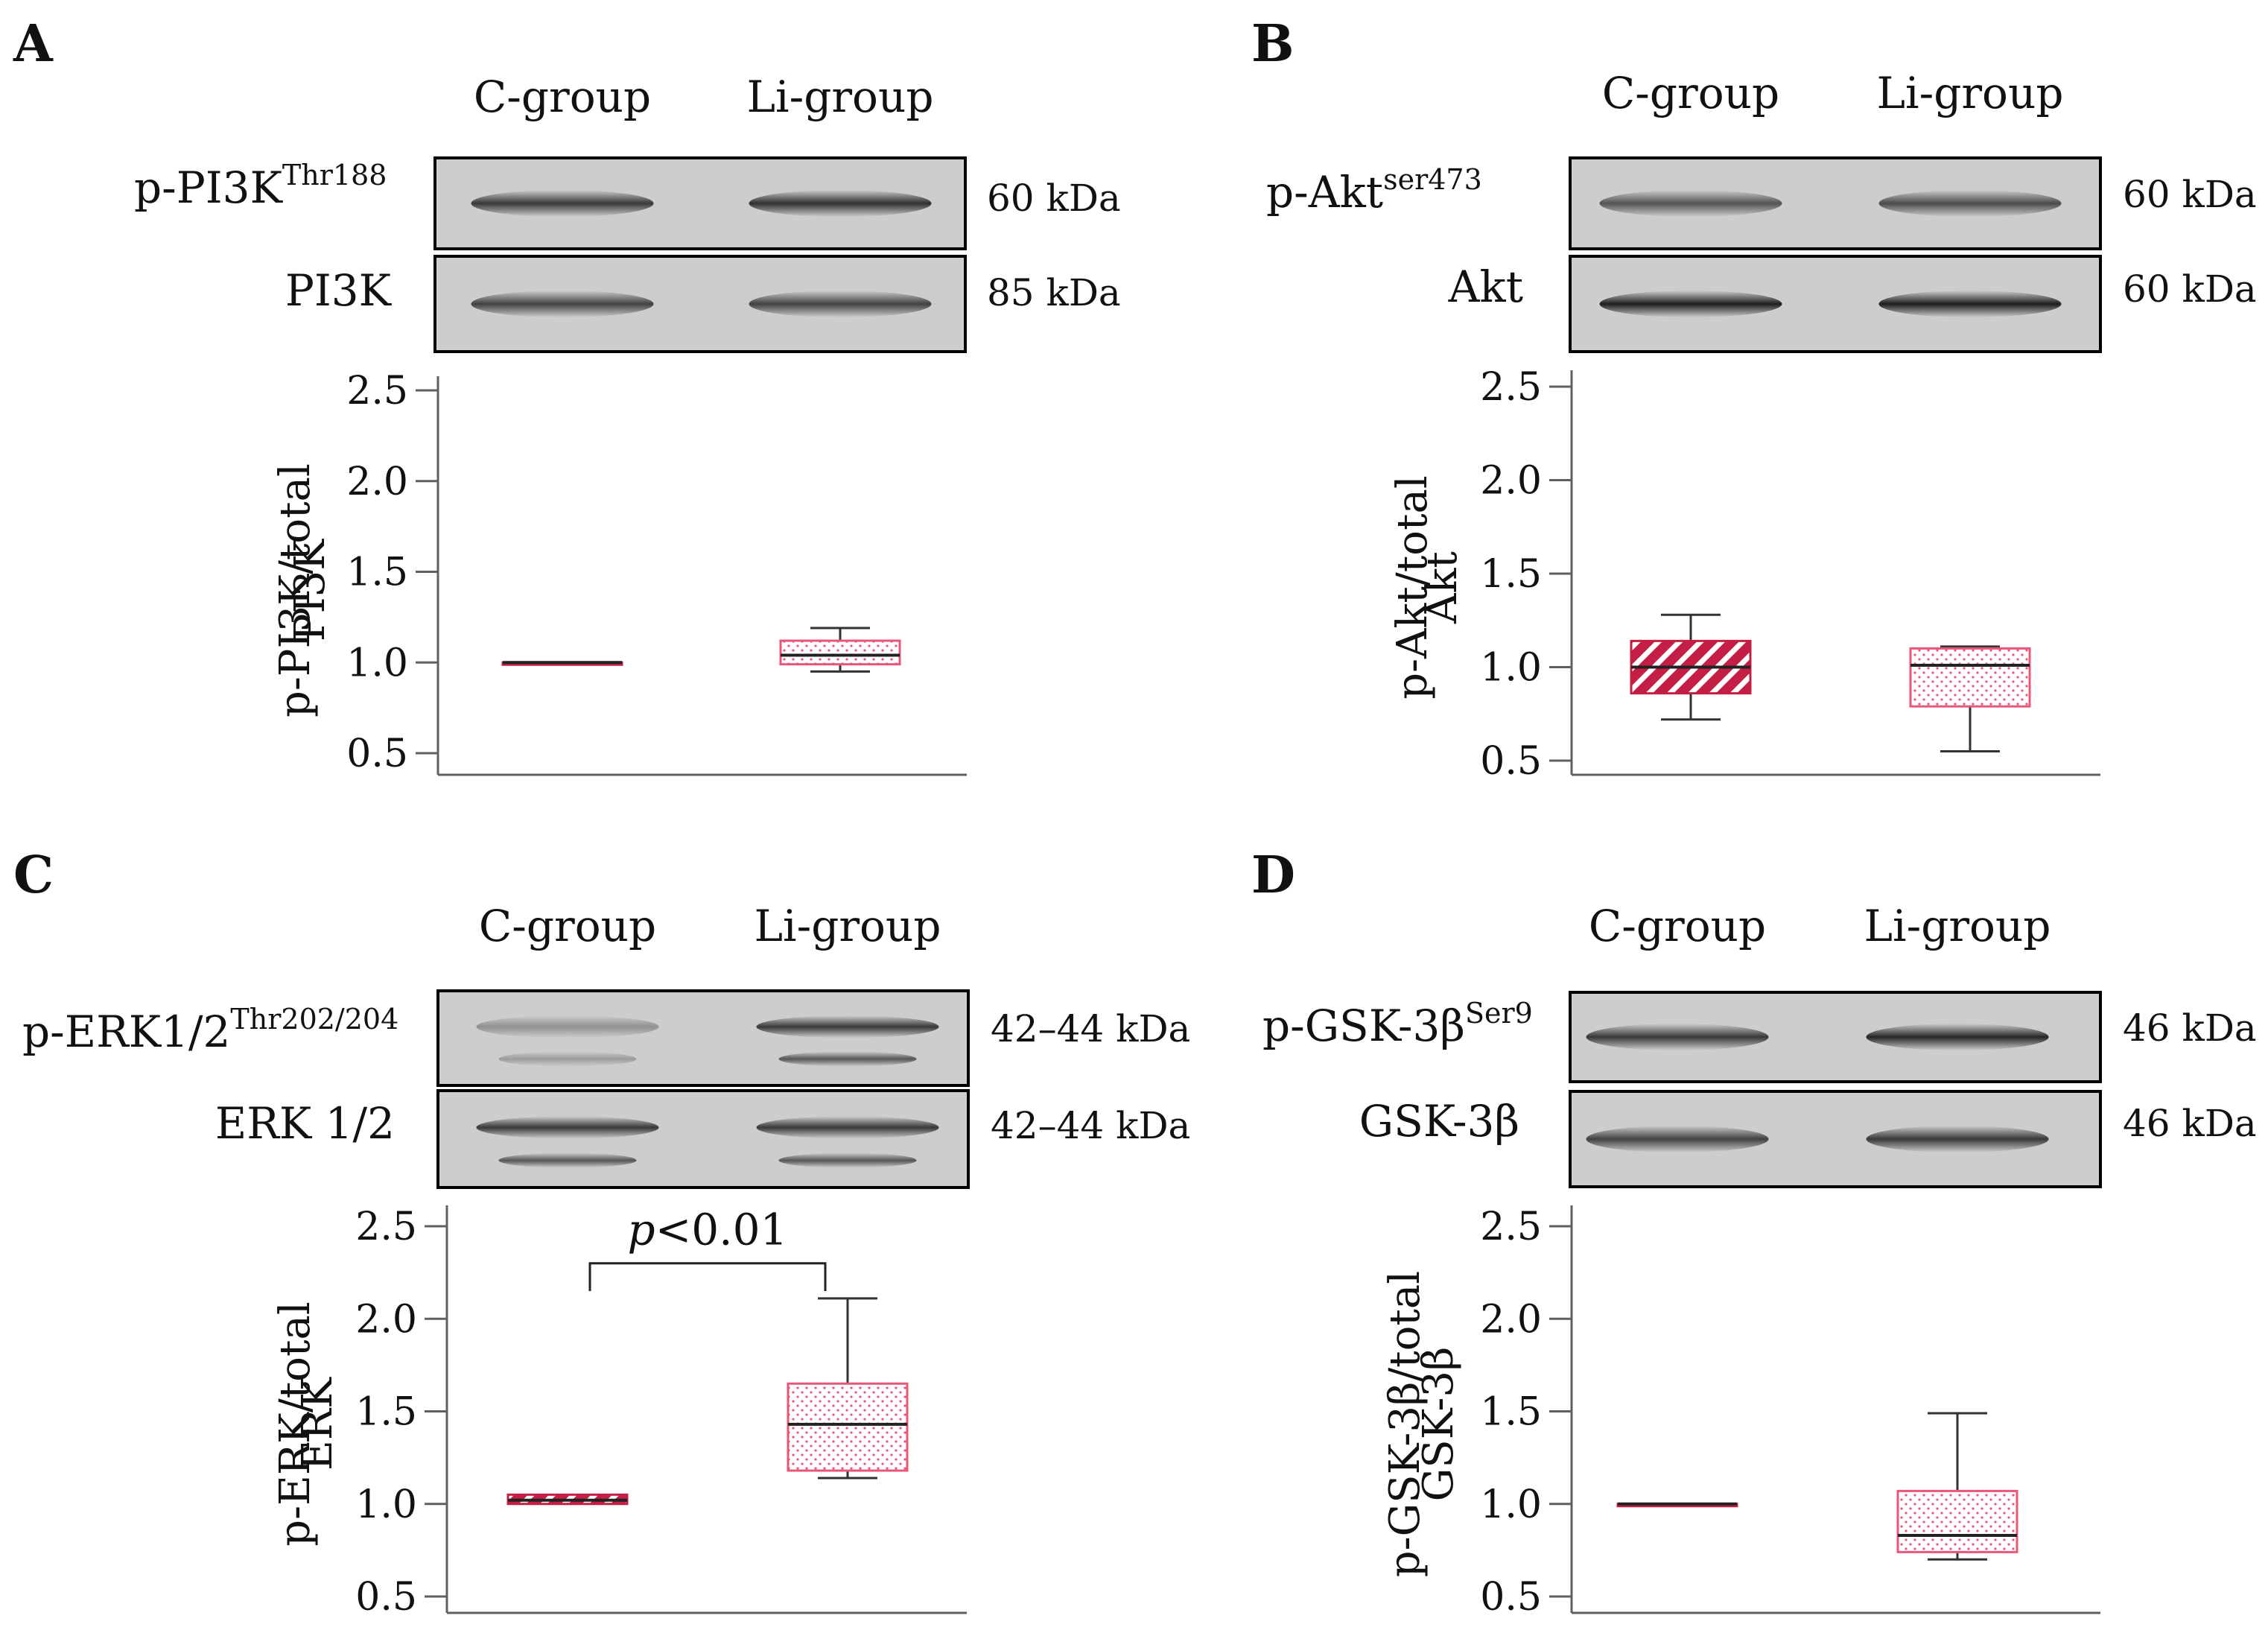 The width and height of the screenshot is (2268, 1633). What do you see at coordinates (1273, 44) in the screenshot?
I see `panel-letter: B` at bounding box center [1273, 44].